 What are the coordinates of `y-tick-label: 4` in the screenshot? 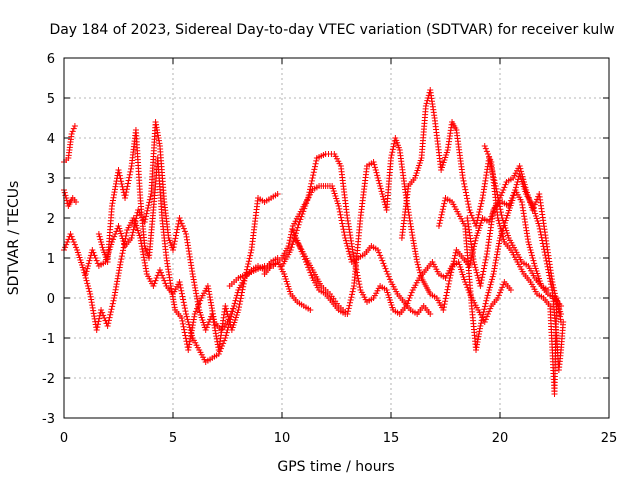 It's located at (51, 139).